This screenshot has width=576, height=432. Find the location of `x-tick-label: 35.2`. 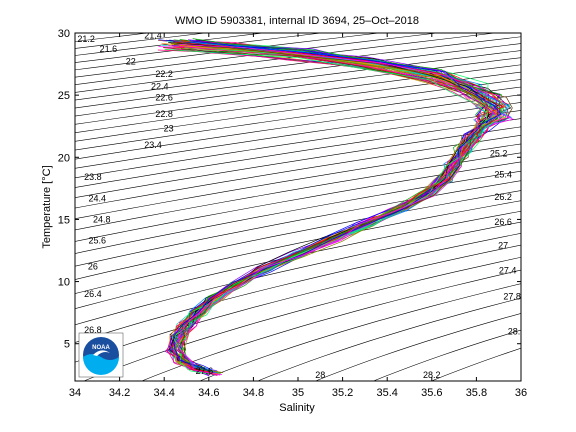

x-tick-label: 35.2 is located at coordinates (342, 393).